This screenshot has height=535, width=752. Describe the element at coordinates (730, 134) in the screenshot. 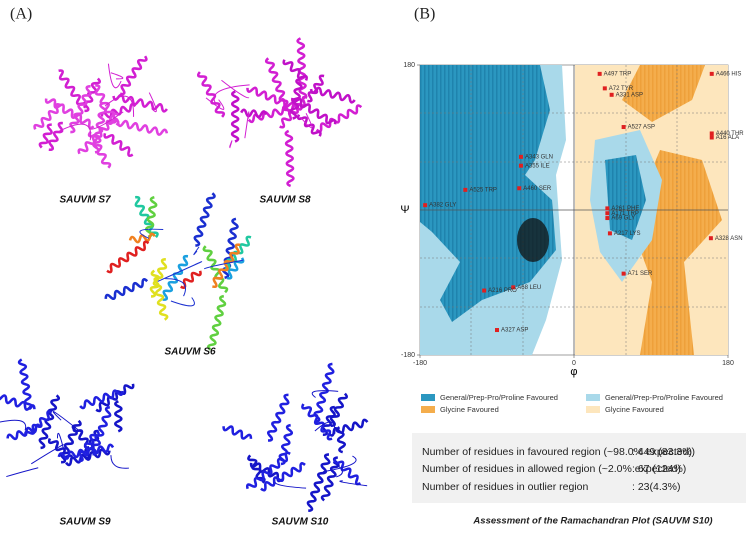

I see `residue-label: A440 THR` at that location.